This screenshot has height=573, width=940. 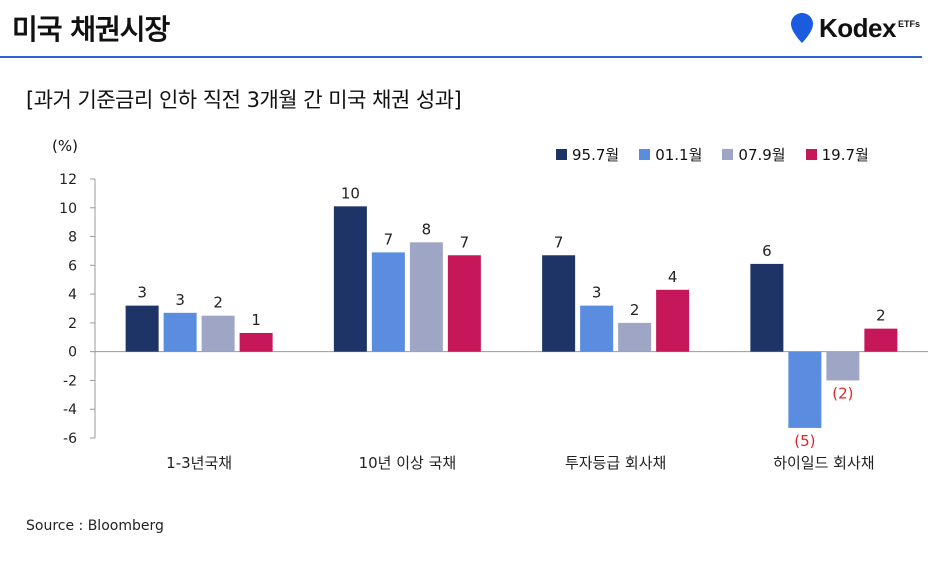 I want to click on legend-item-01-1: 01.1월, so click(x=670, y=154).